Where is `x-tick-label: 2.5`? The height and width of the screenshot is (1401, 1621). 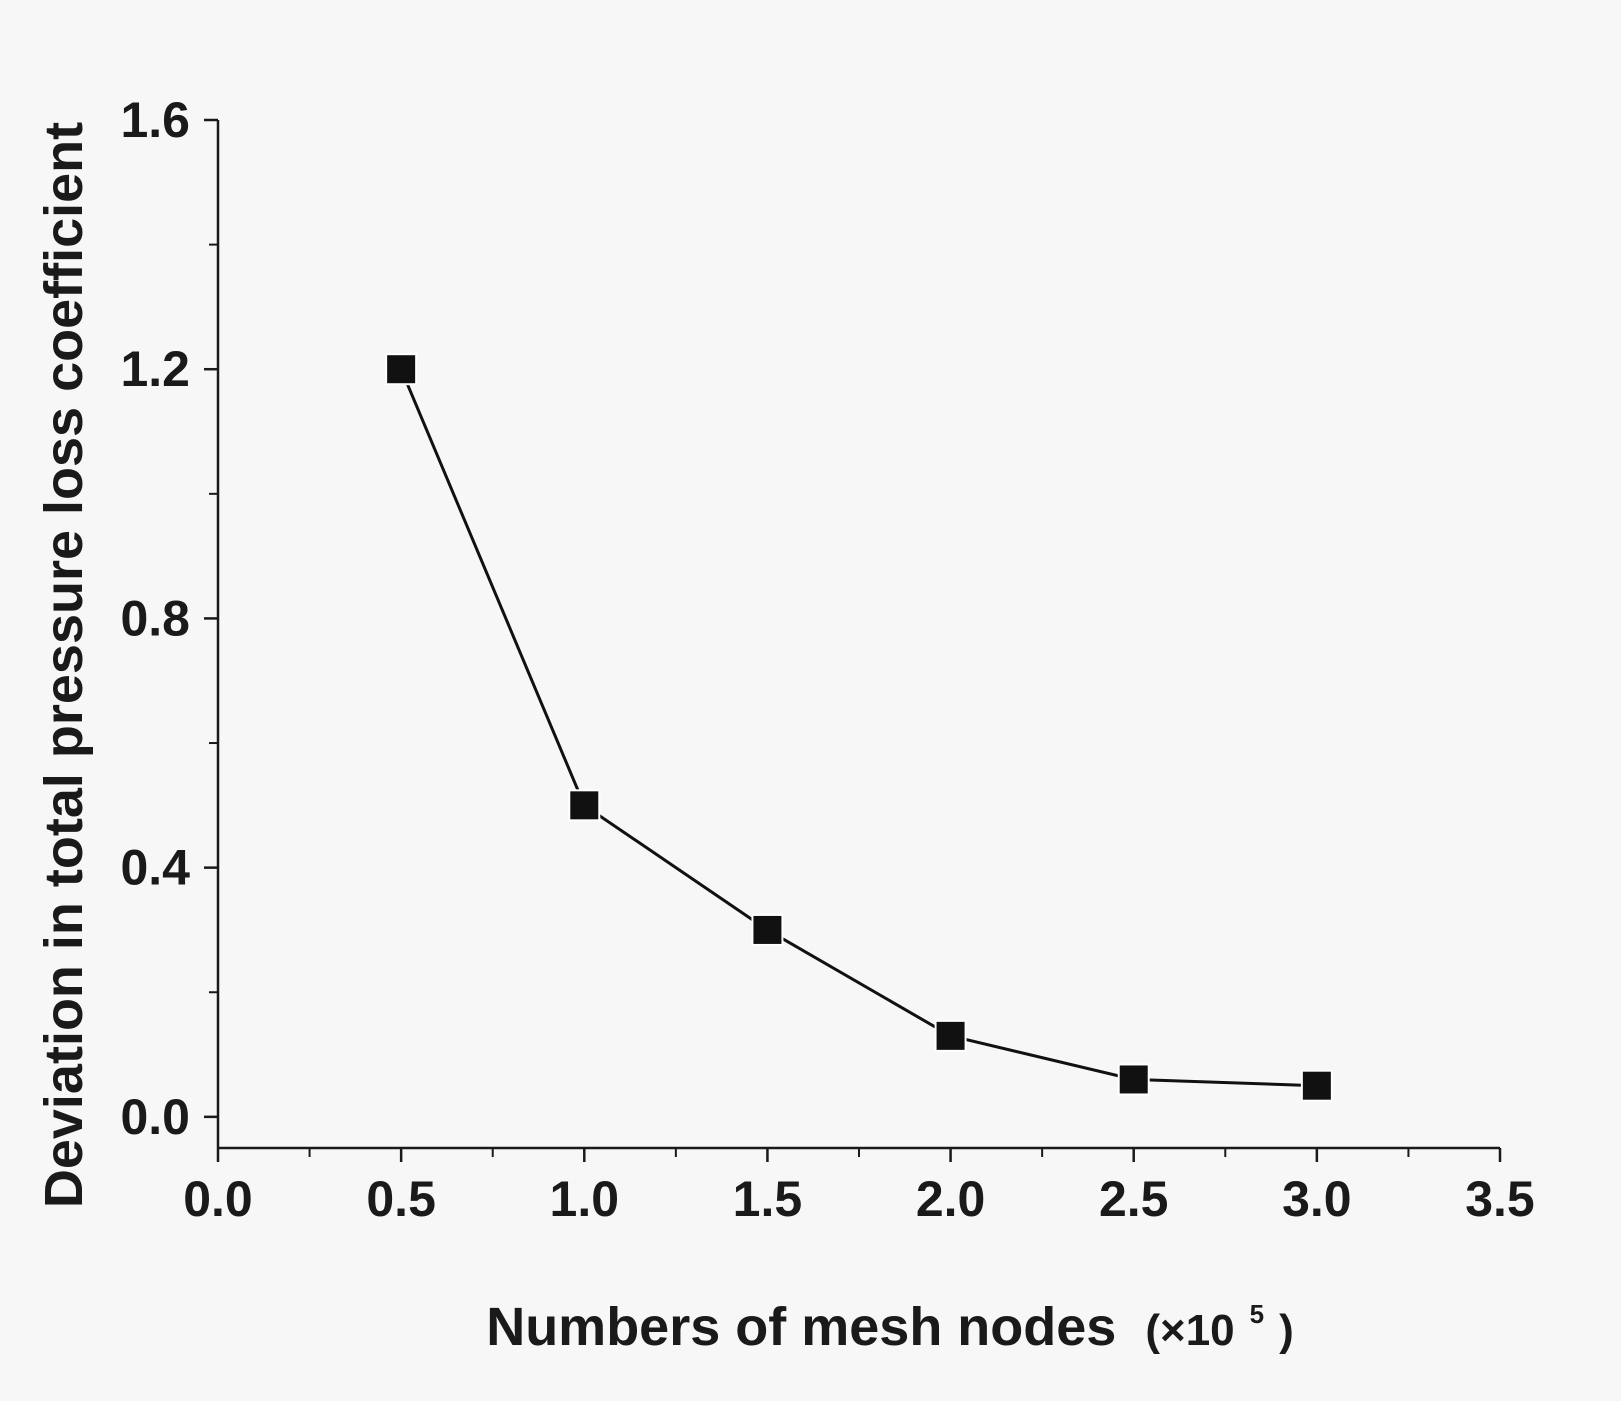
x-tick-label: 2.5 is located at coordinates (1134, 1199).